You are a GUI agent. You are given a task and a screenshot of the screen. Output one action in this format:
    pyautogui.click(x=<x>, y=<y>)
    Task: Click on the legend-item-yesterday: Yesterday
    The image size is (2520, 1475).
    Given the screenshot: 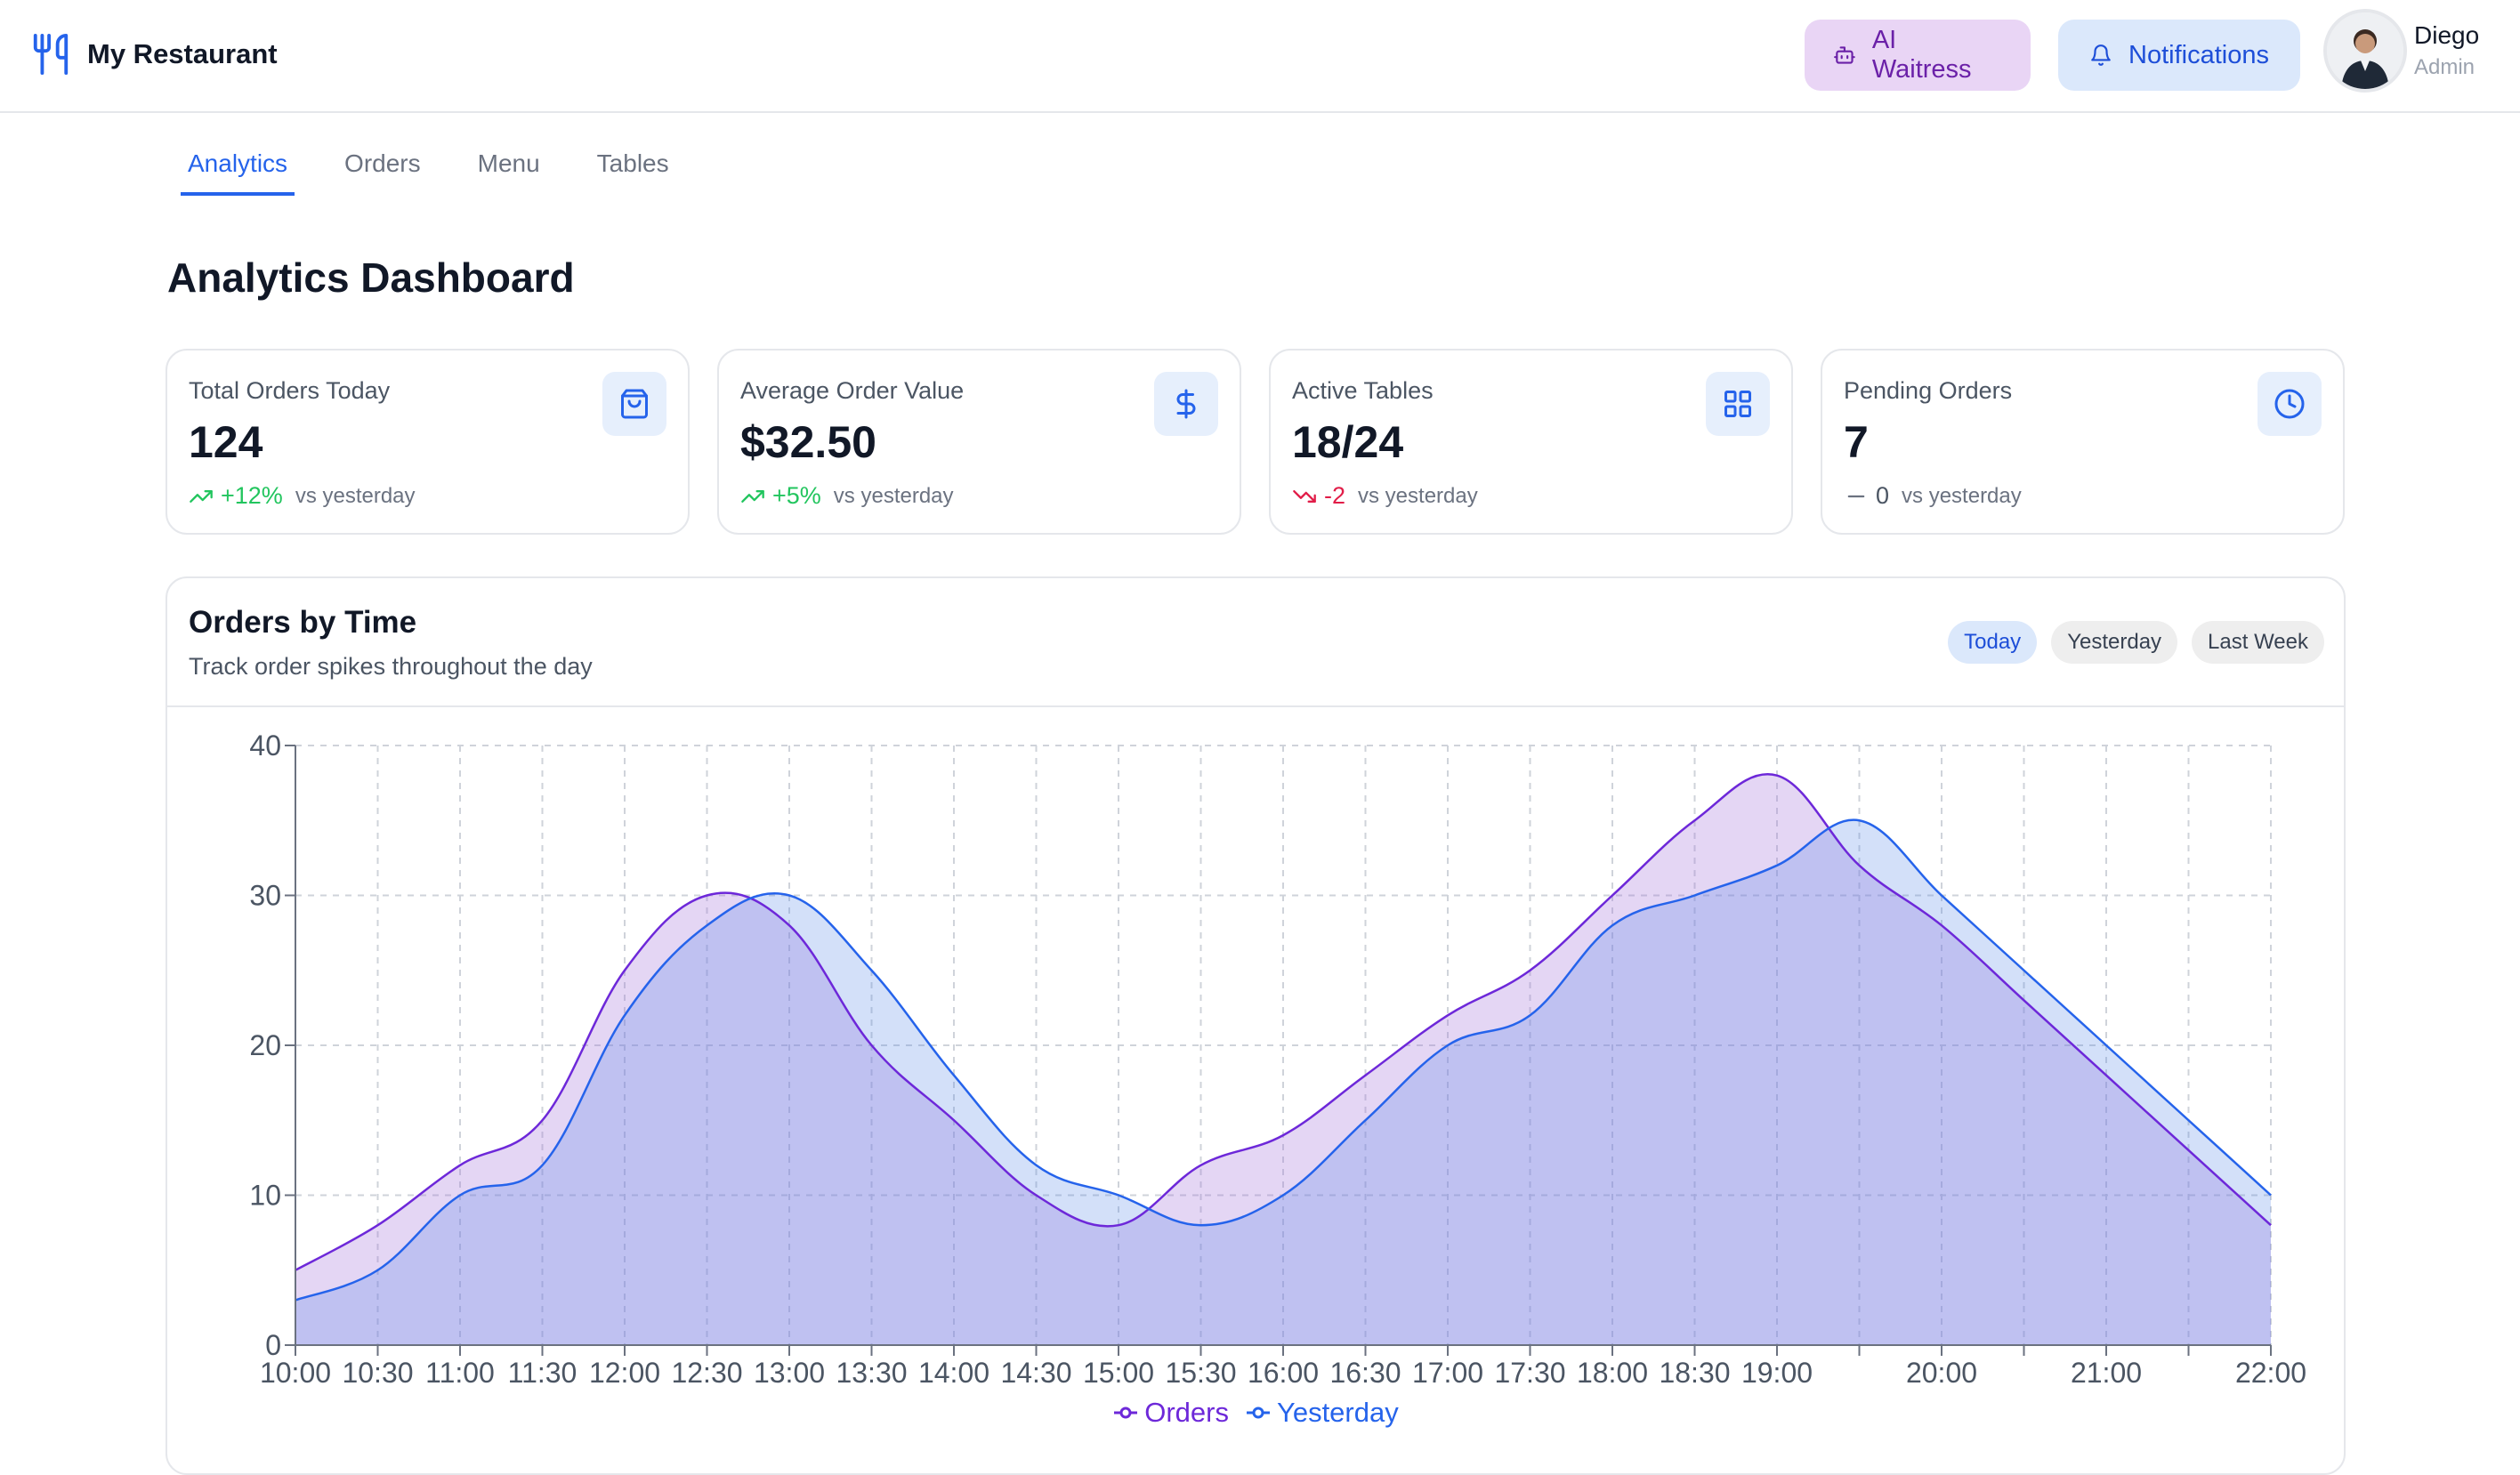 What is the action you would take?
    pyautogui.click(x=1322, y=1413)
    